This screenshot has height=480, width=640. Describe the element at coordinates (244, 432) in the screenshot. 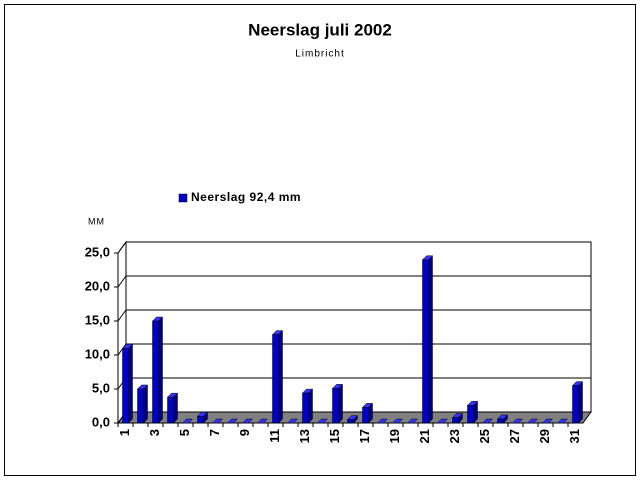

I see `x-tick-label: 9` at that location.